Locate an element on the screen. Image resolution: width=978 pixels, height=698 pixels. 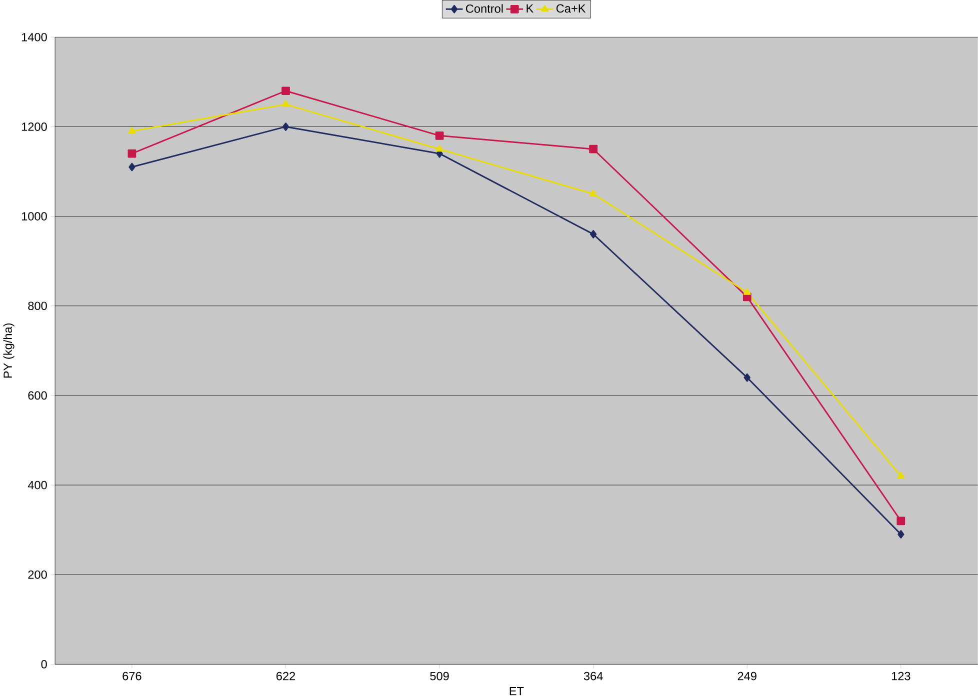
x-tick-label: 676 is located at coordinates (132, 676).